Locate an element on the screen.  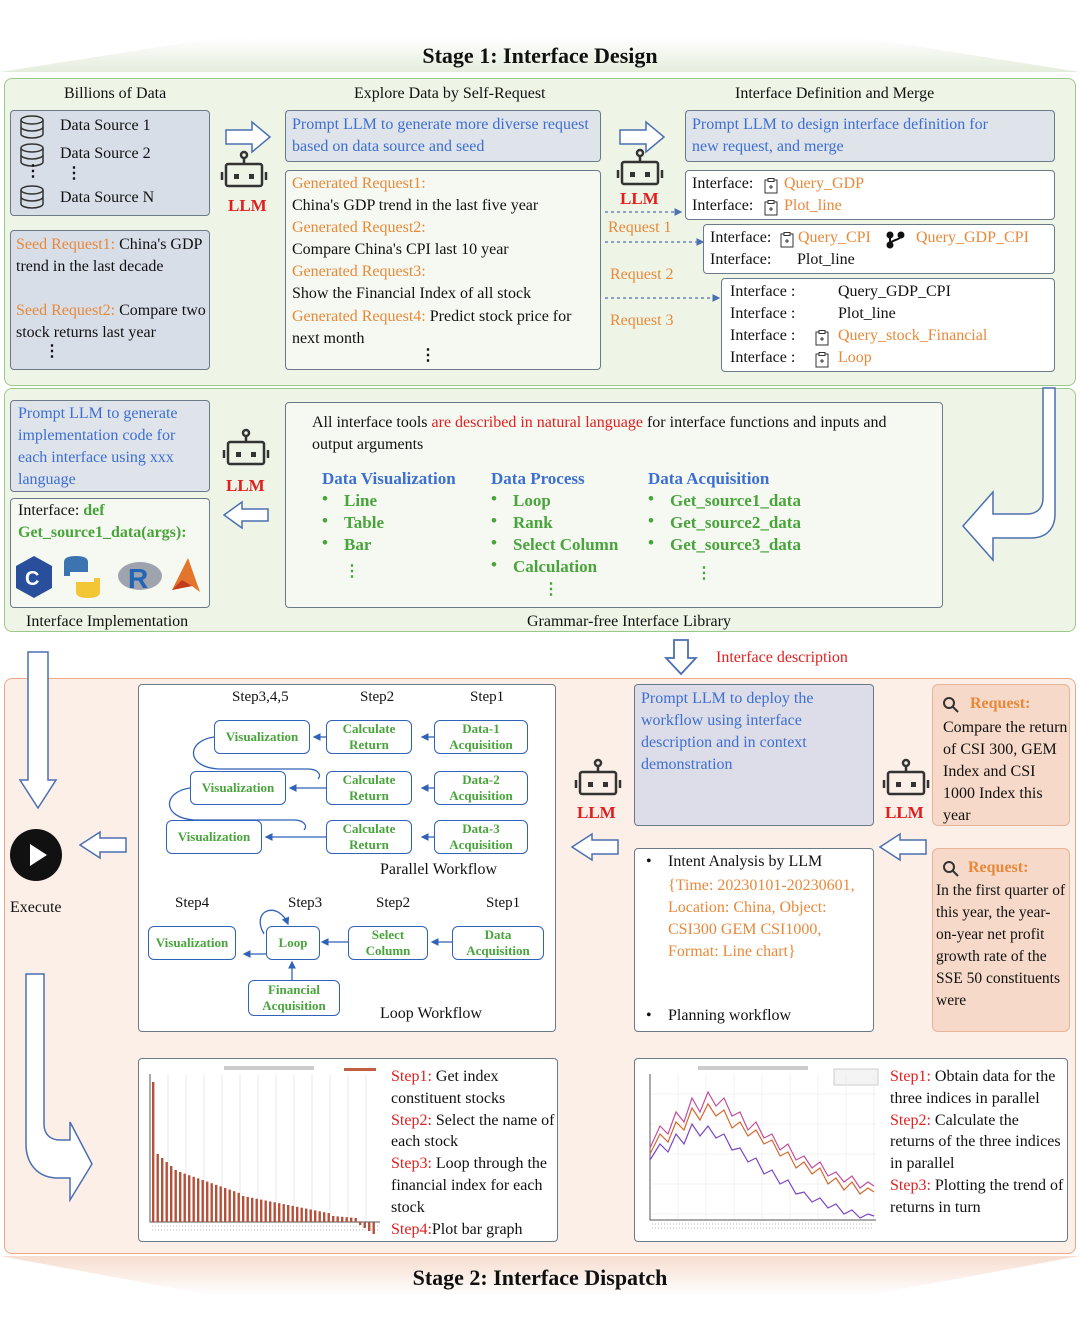
down-arrow-icon is located at coordinates (38, 730).